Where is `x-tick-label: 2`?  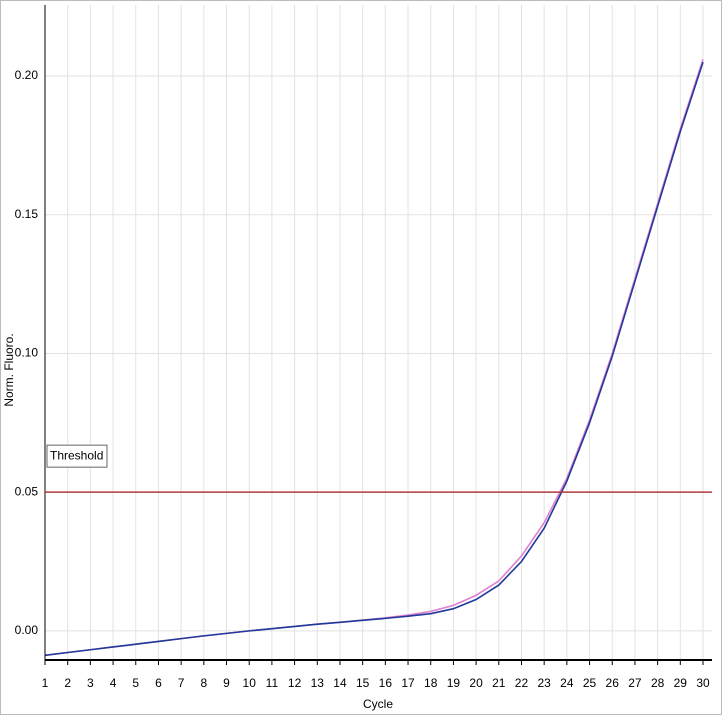 x-tick-label: 2 is located at coordinates (67, 683).